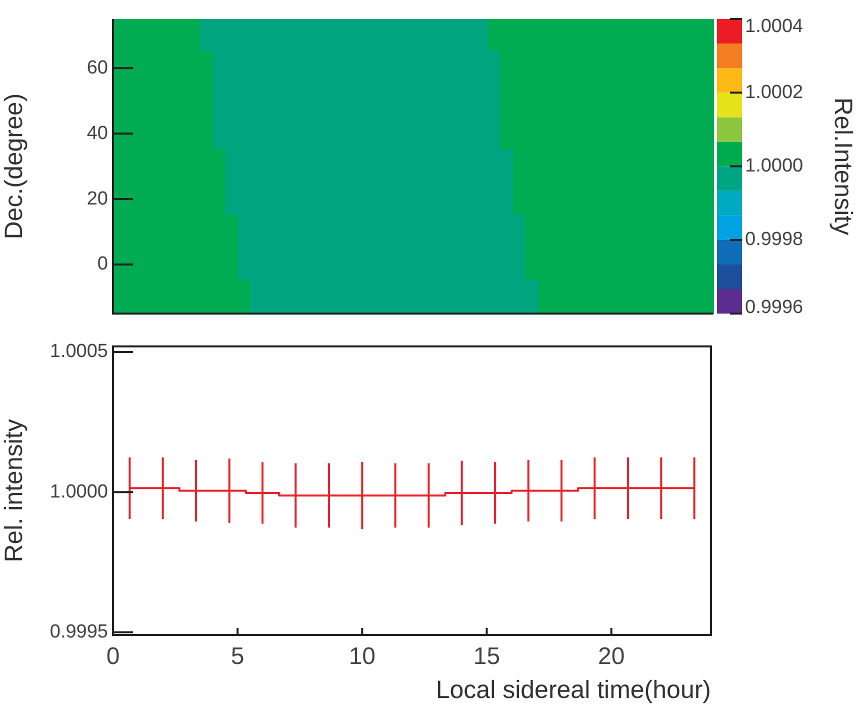  I want to click on color-bar-label: 1.0002, so click(774, 92).